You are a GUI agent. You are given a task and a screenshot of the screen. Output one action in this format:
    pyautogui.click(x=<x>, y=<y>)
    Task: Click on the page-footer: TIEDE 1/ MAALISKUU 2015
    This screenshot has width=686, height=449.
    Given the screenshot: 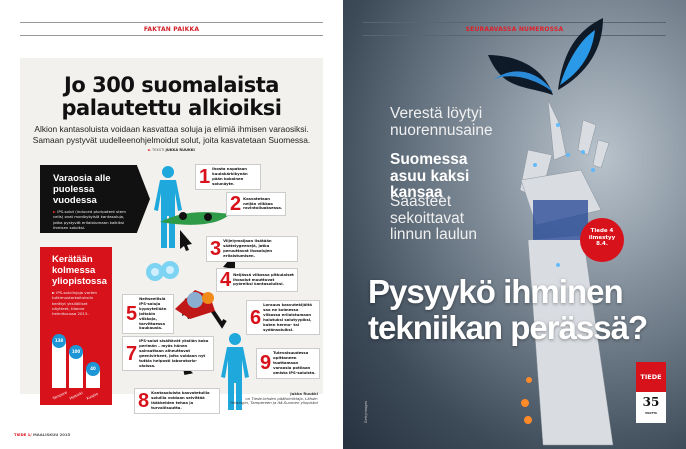 What is the action you would take?
    pyautogui.click(x=42, y=434)
    